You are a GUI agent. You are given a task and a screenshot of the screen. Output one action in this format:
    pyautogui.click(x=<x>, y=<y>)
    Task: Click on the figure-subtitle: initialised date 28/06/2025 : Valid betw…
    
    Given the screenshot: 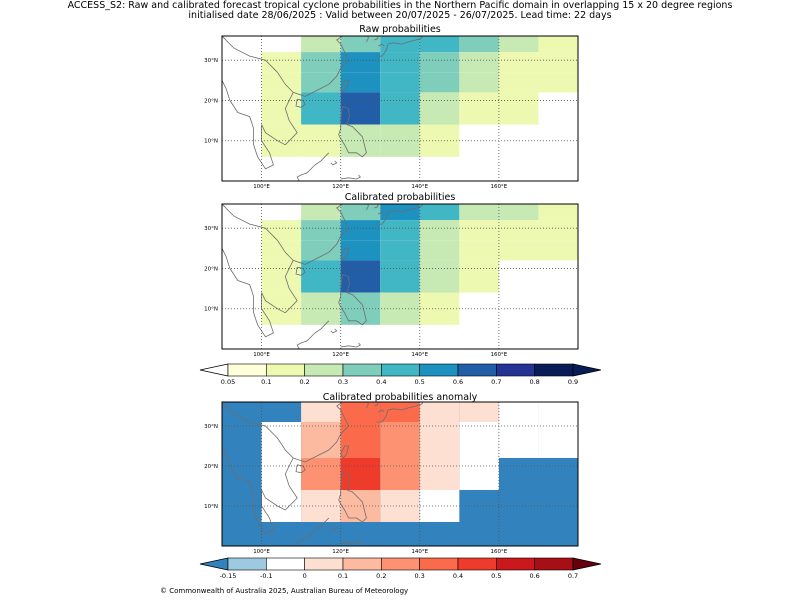 What is the action you would take?
    pyautogui.click(x=400, y=15)
    